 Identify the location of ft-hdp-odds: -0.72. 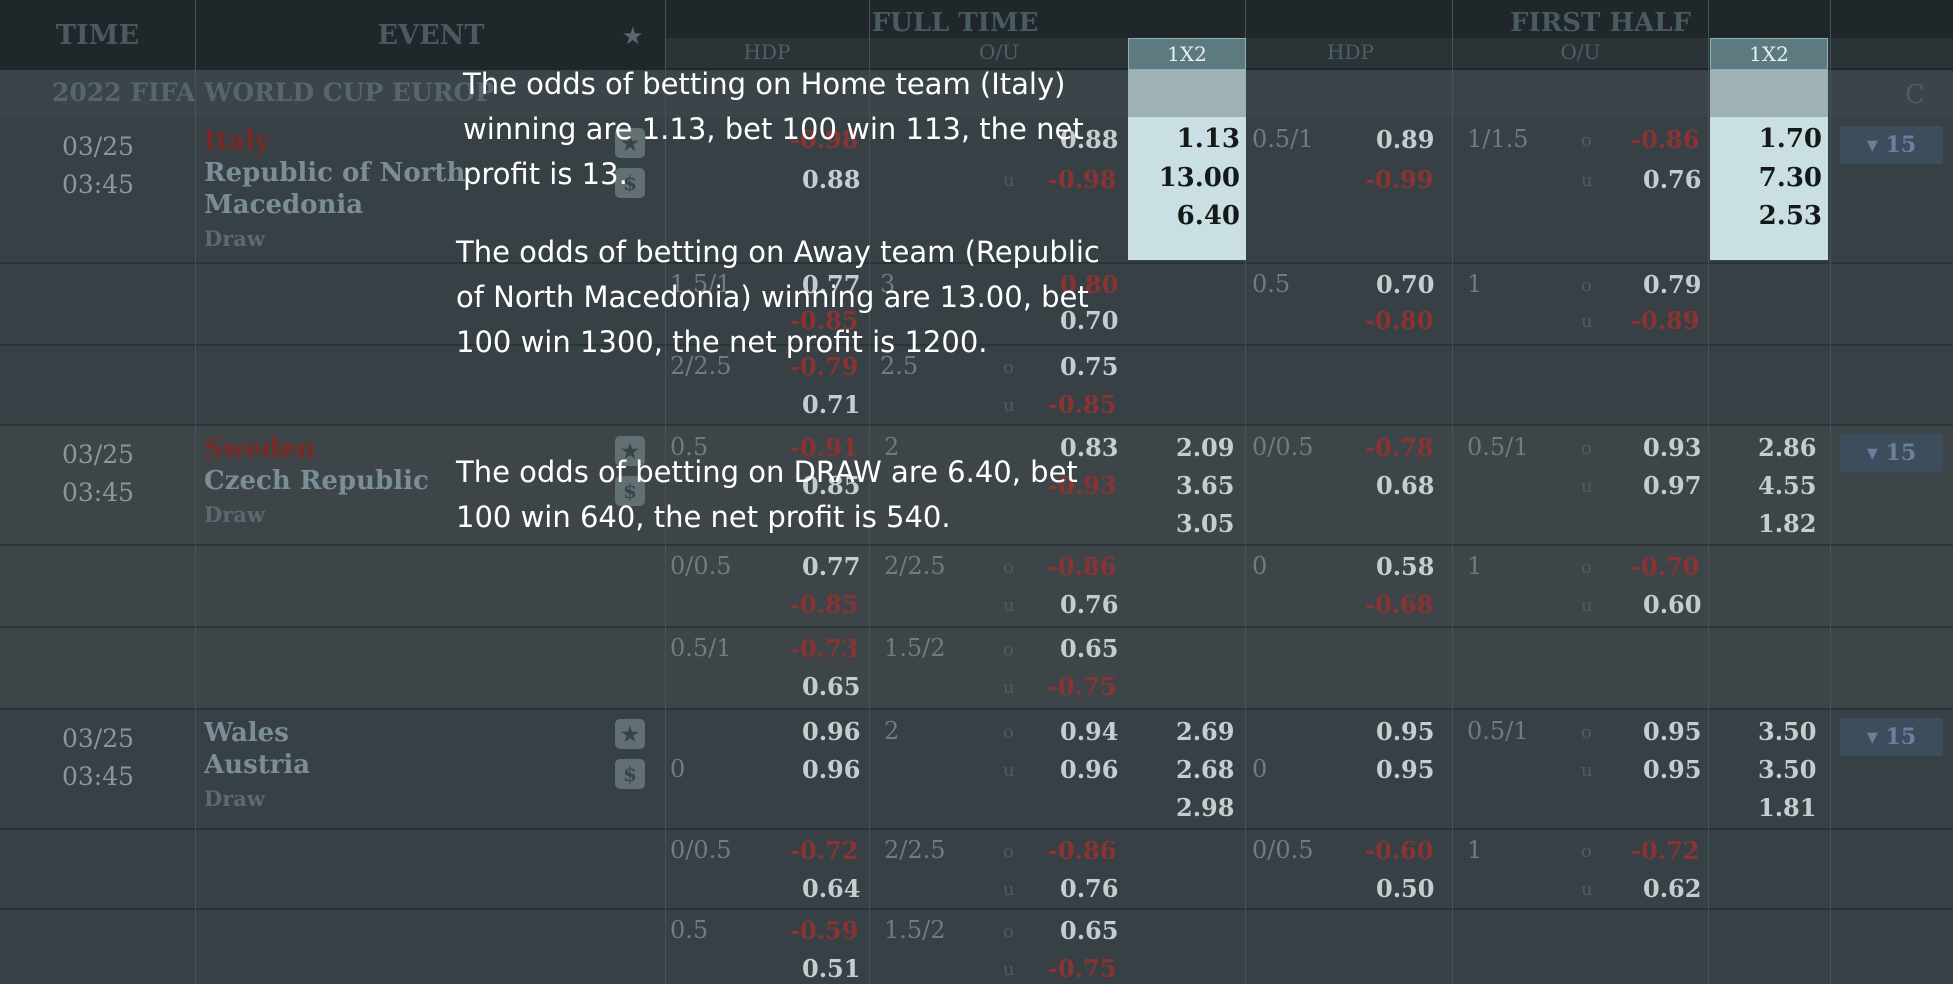
(824, 850).